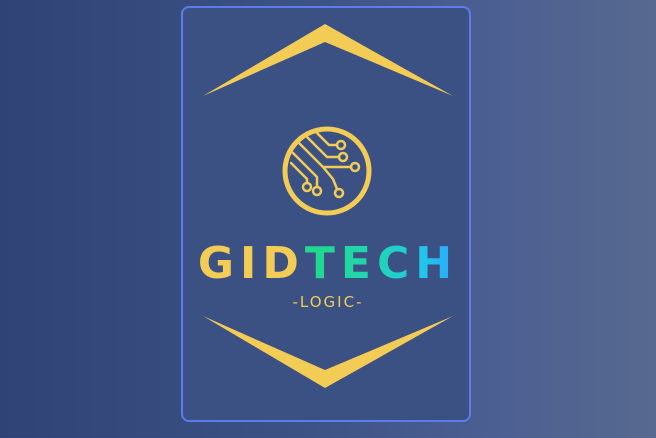  I want to click on top-chevron-ornament, so click(328, 60).